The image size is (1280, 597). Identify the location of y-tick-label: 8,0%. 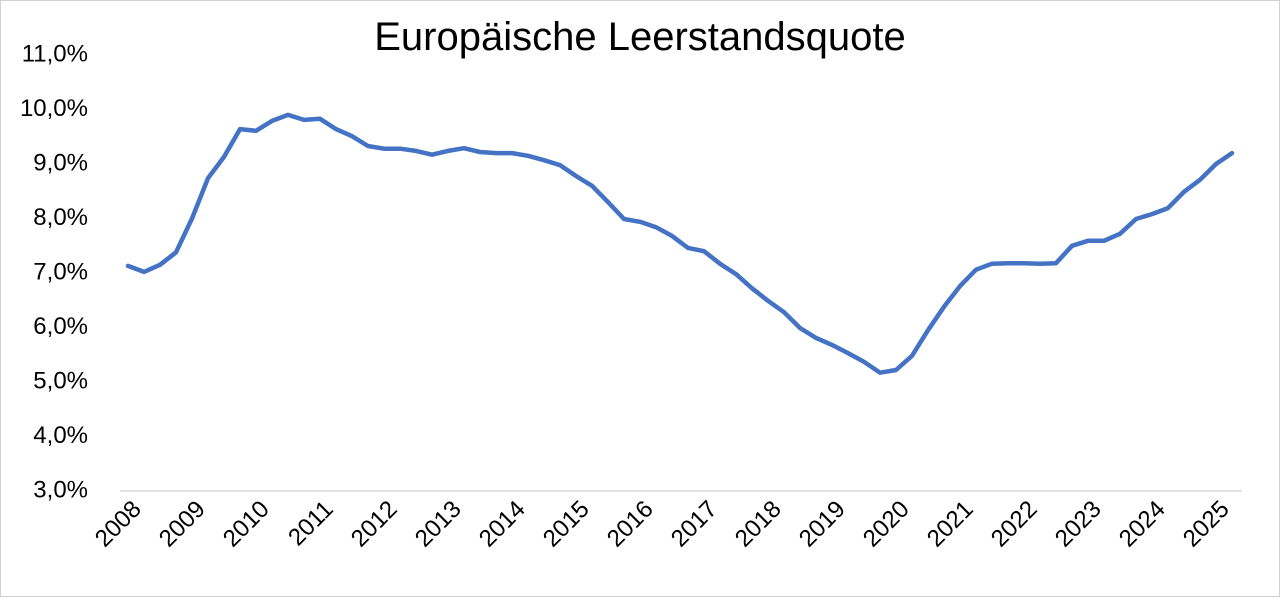
(60, 217).